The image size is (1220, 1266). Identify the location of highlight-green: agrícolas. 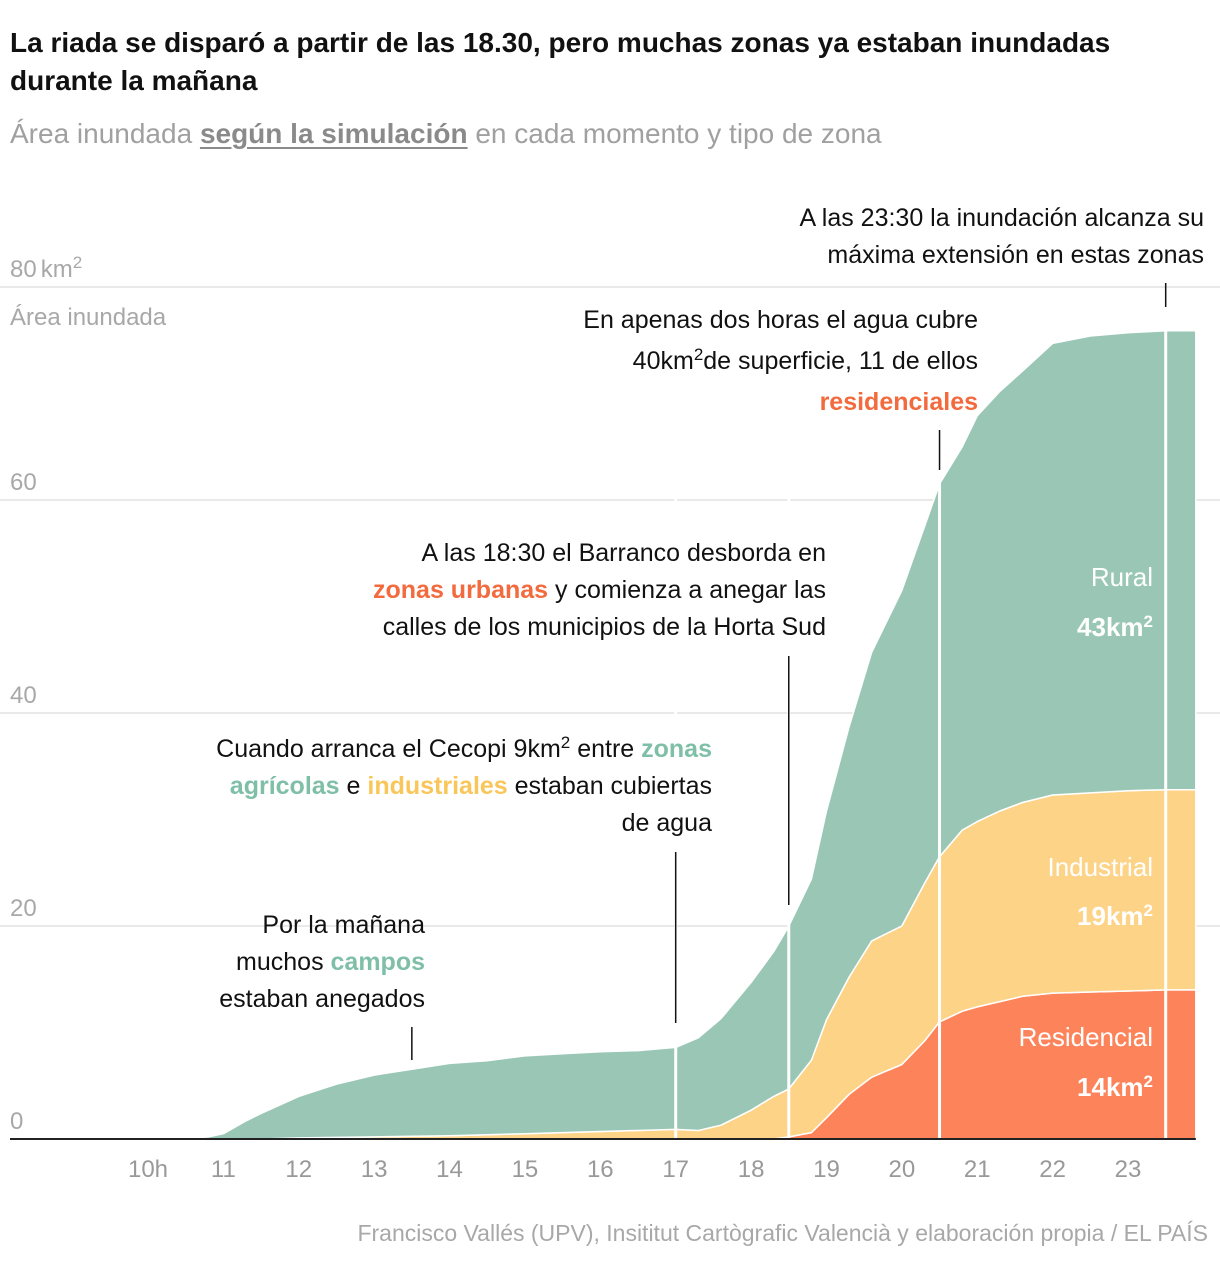
(285, 786).